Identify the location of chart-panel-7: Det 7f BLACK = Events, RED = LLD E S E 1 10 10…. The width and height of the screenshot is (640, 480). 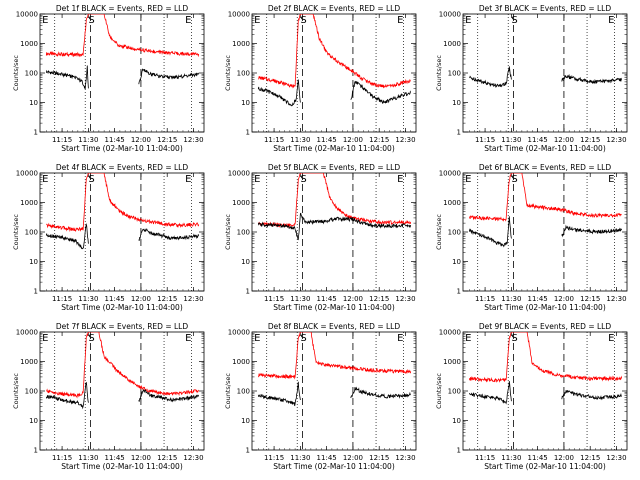
(108, 396).